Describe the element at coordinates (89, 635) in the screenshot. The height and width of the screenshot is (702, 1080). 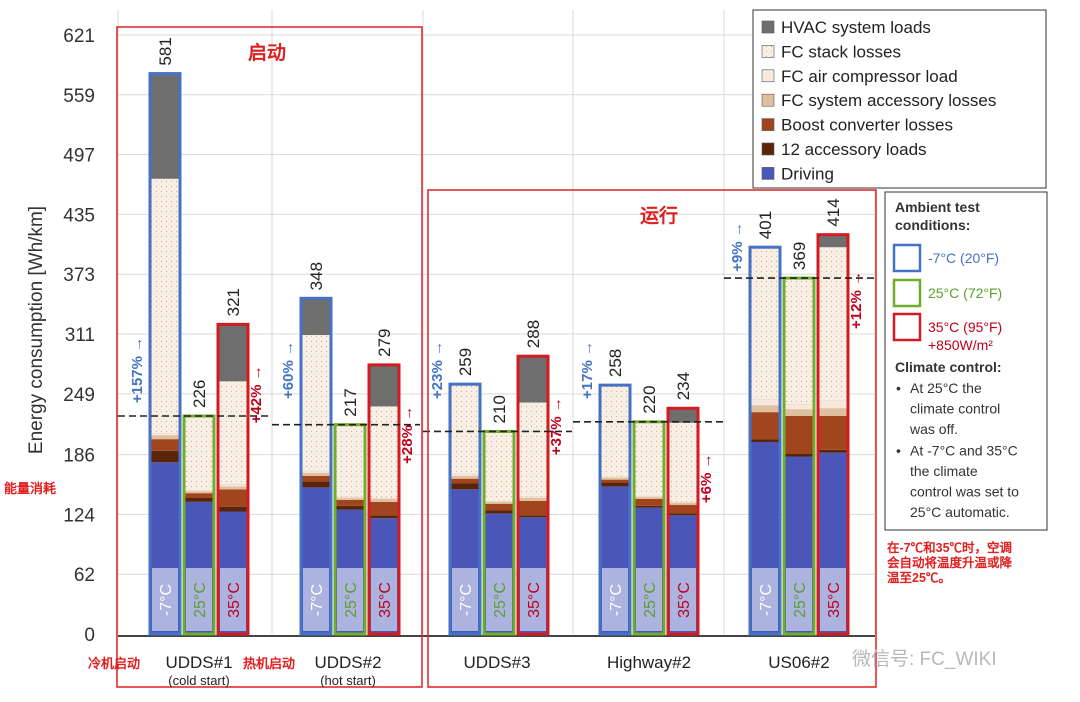
I see `y-tick-label: 0` at that location.